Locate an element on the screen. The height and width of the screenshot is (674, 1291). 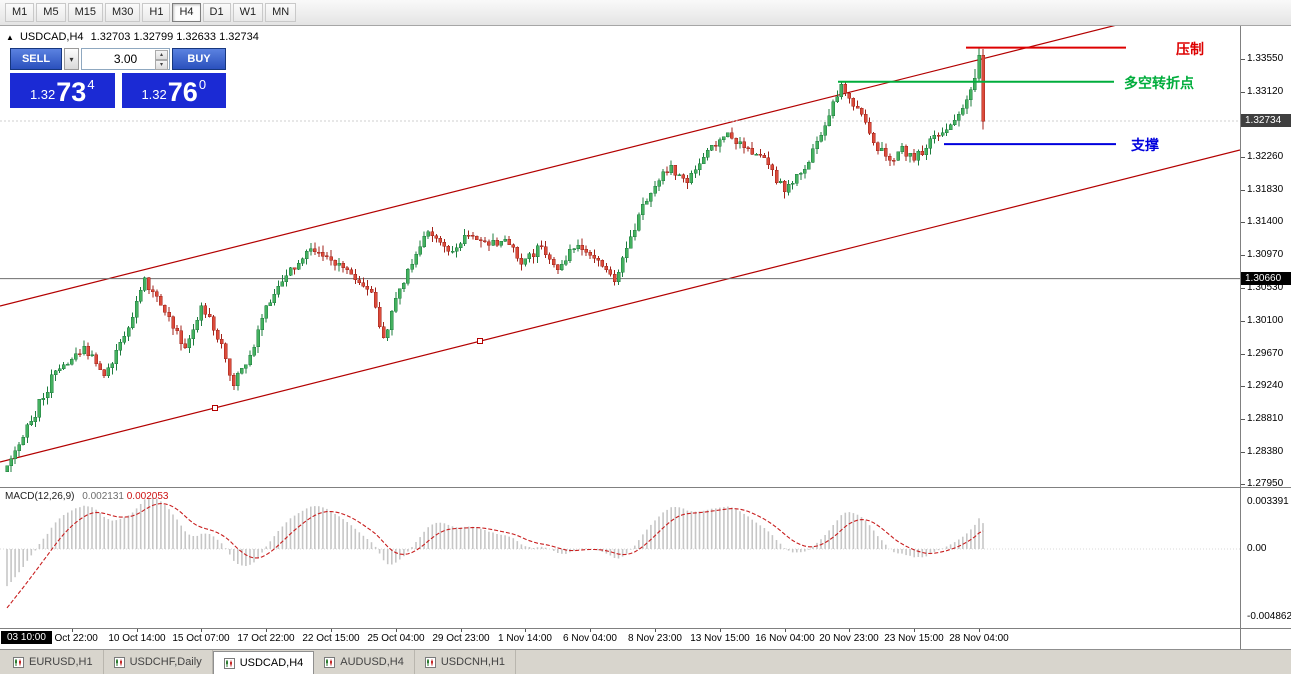
price-badge: 1.30660 is located at coordinates (1266, 278).